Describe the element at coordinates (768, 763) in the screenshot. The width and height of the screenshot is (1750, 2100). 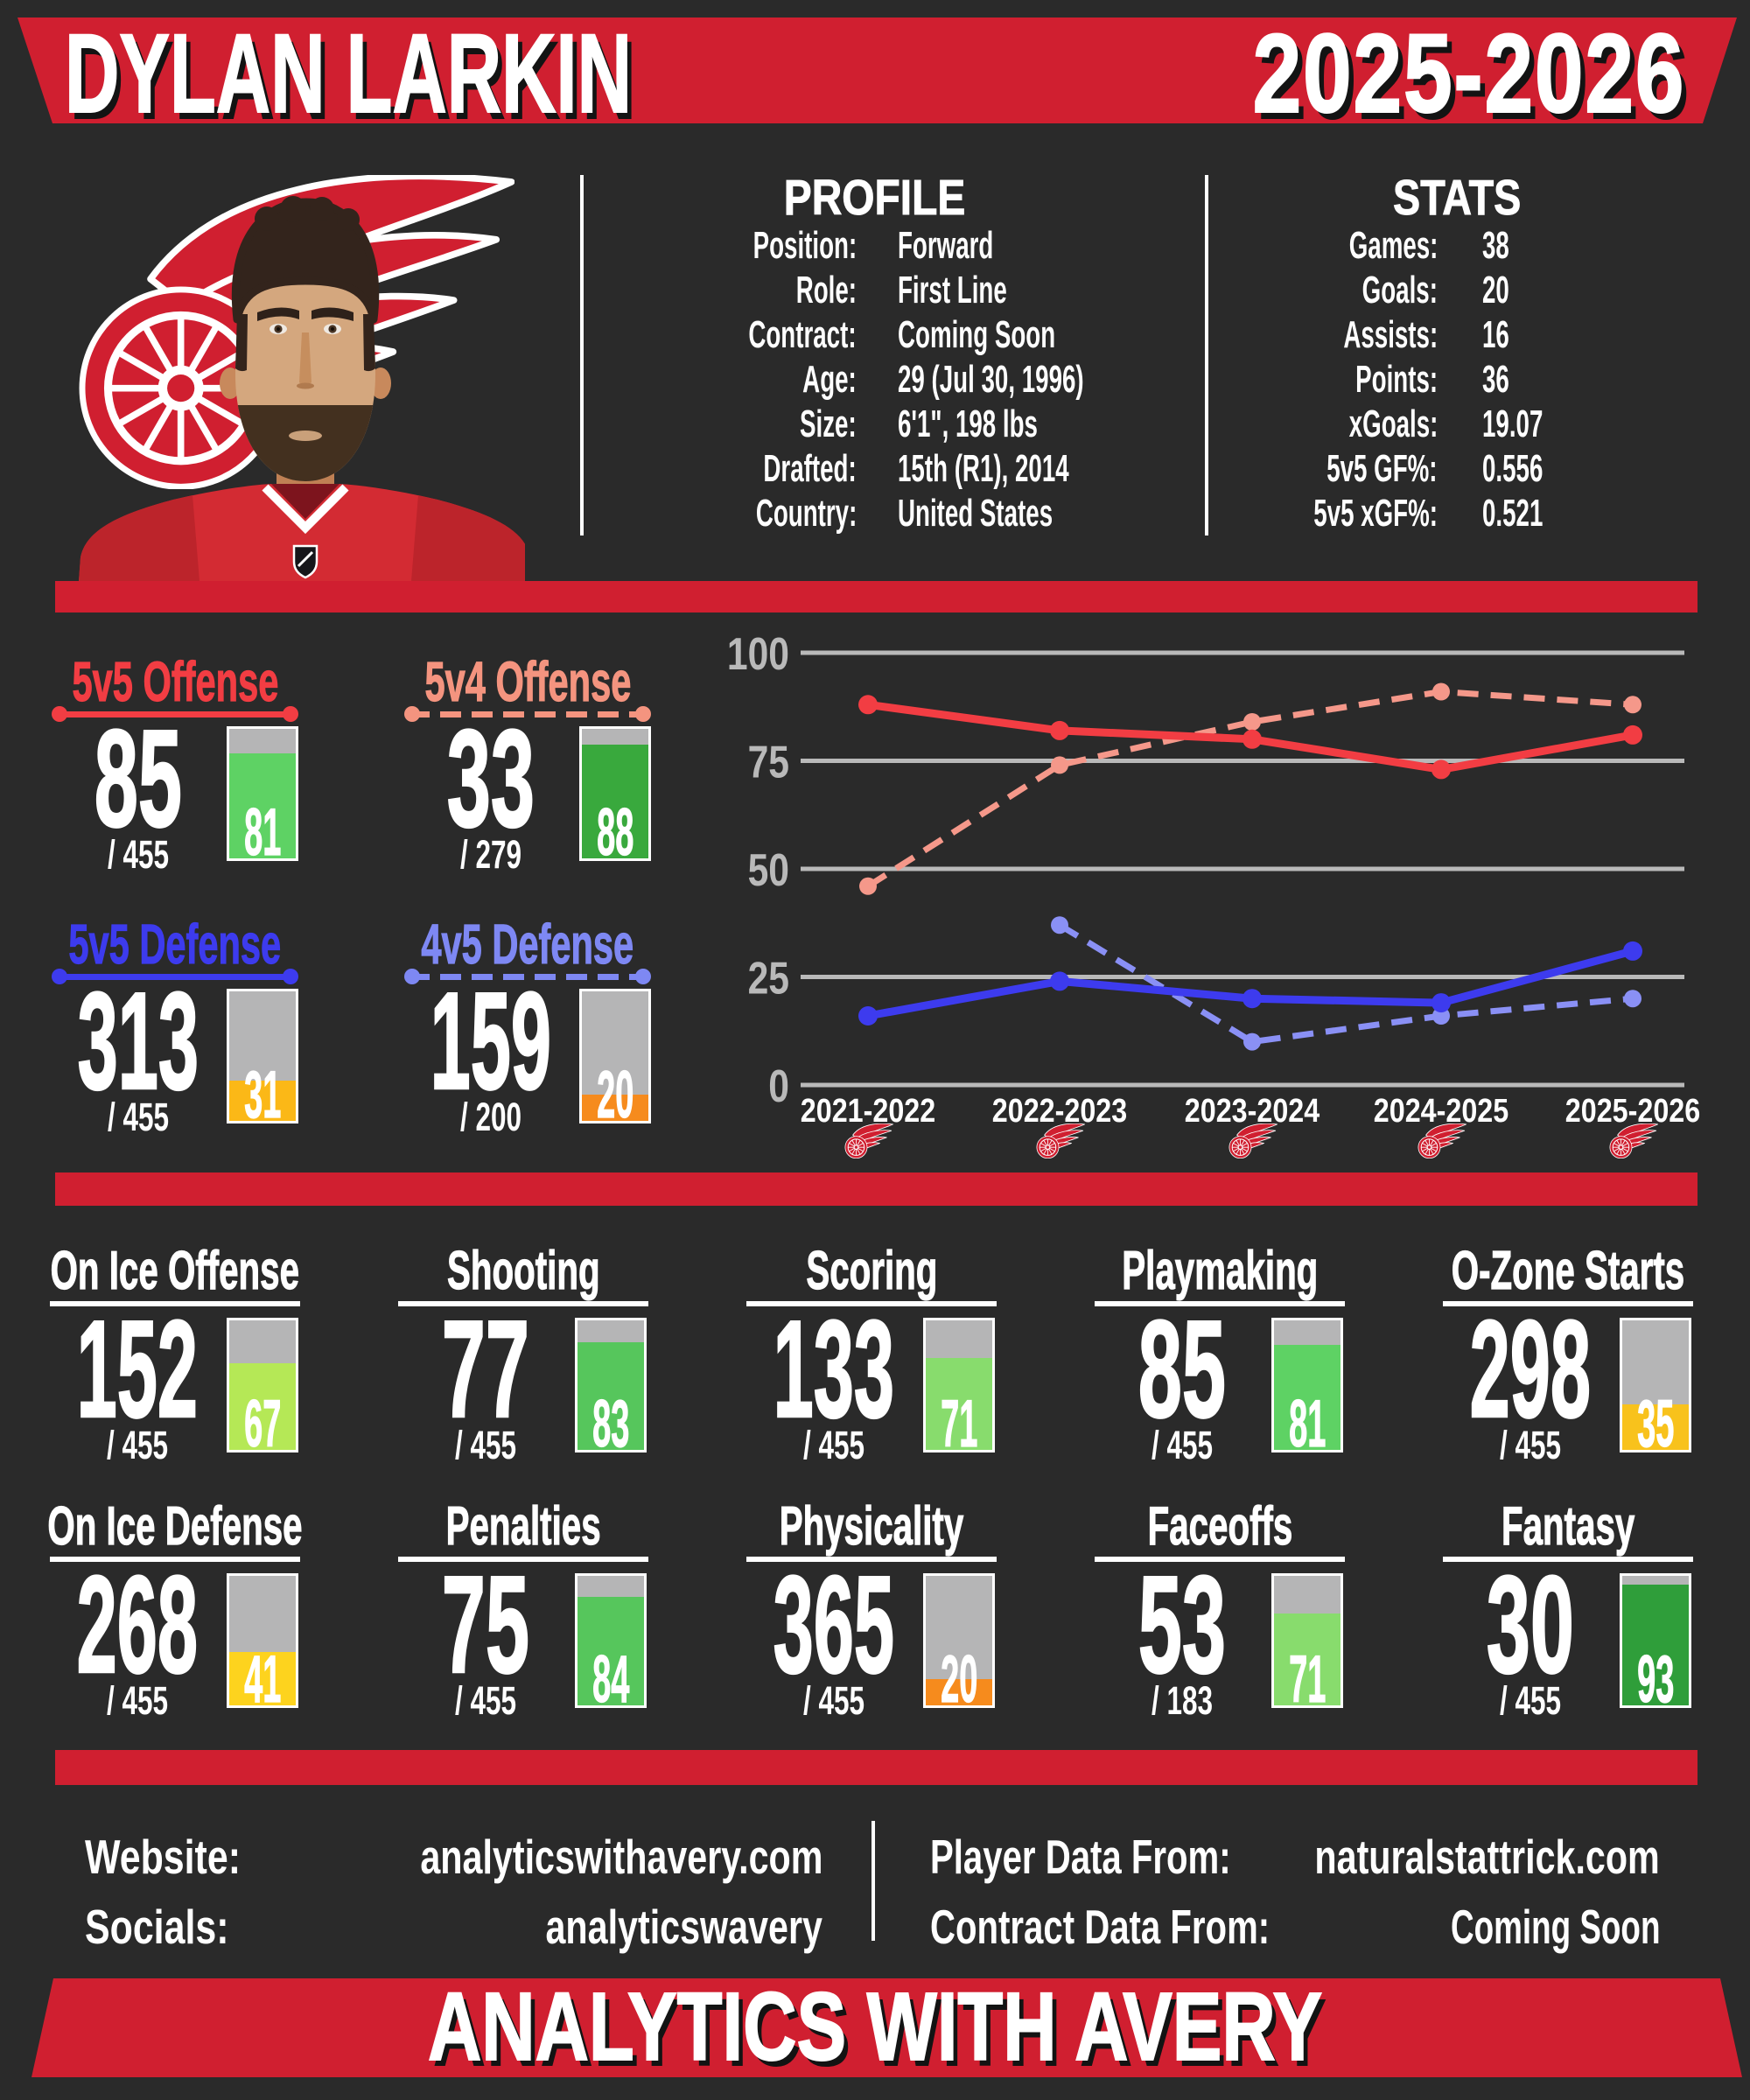
I see `svg-text: 75` at that location.